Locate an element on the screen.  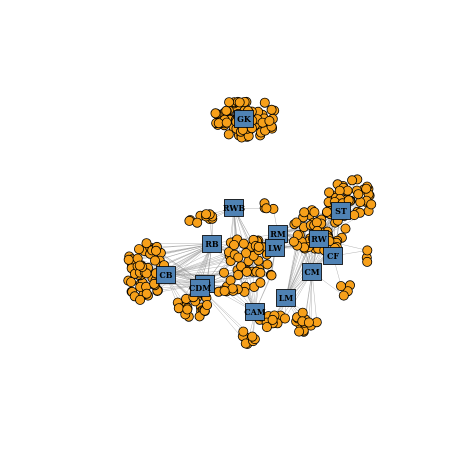
hub-node-rb: RB is located at coordinates (212, 244).